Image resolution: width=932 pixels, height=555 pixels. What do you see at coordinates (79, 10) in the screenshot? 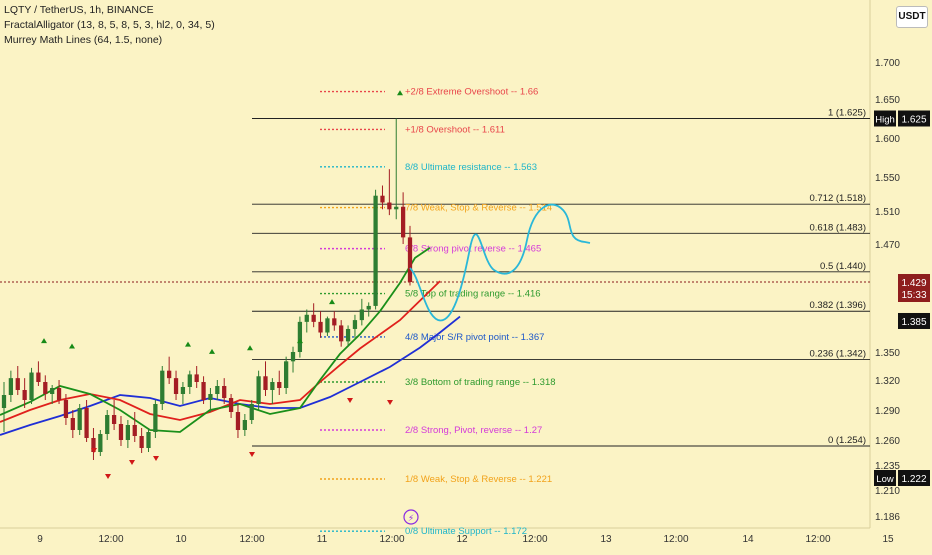
I see `symbol-title: LQTY / TetherUS, 1h, BINANCE` at bounding box center [79, 10].